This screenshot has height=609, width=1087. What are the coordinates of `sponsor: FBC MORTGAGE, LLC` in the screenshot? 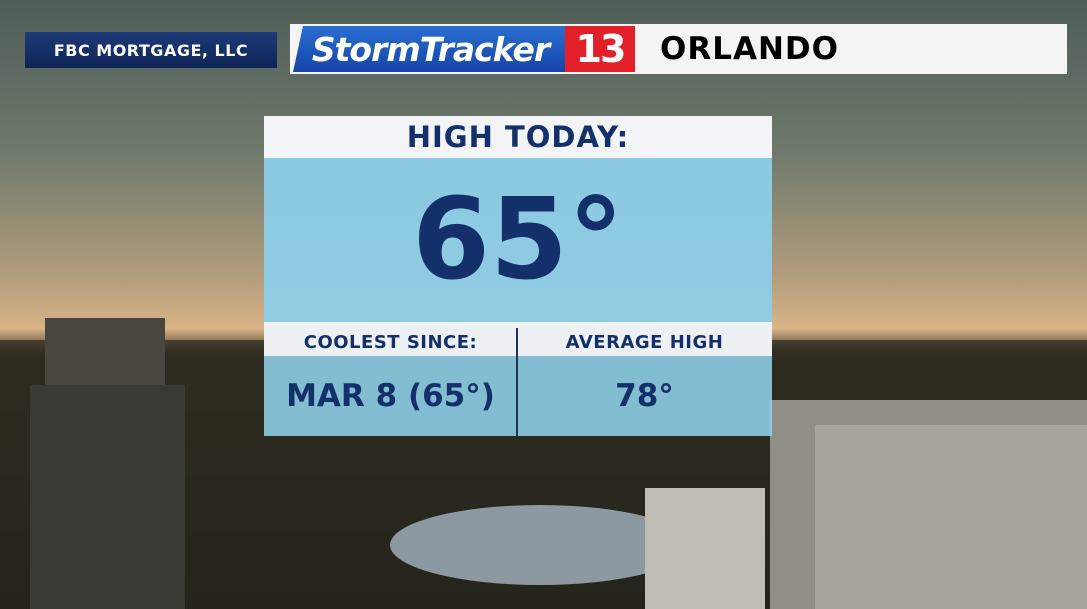 It's located at (151, 50).